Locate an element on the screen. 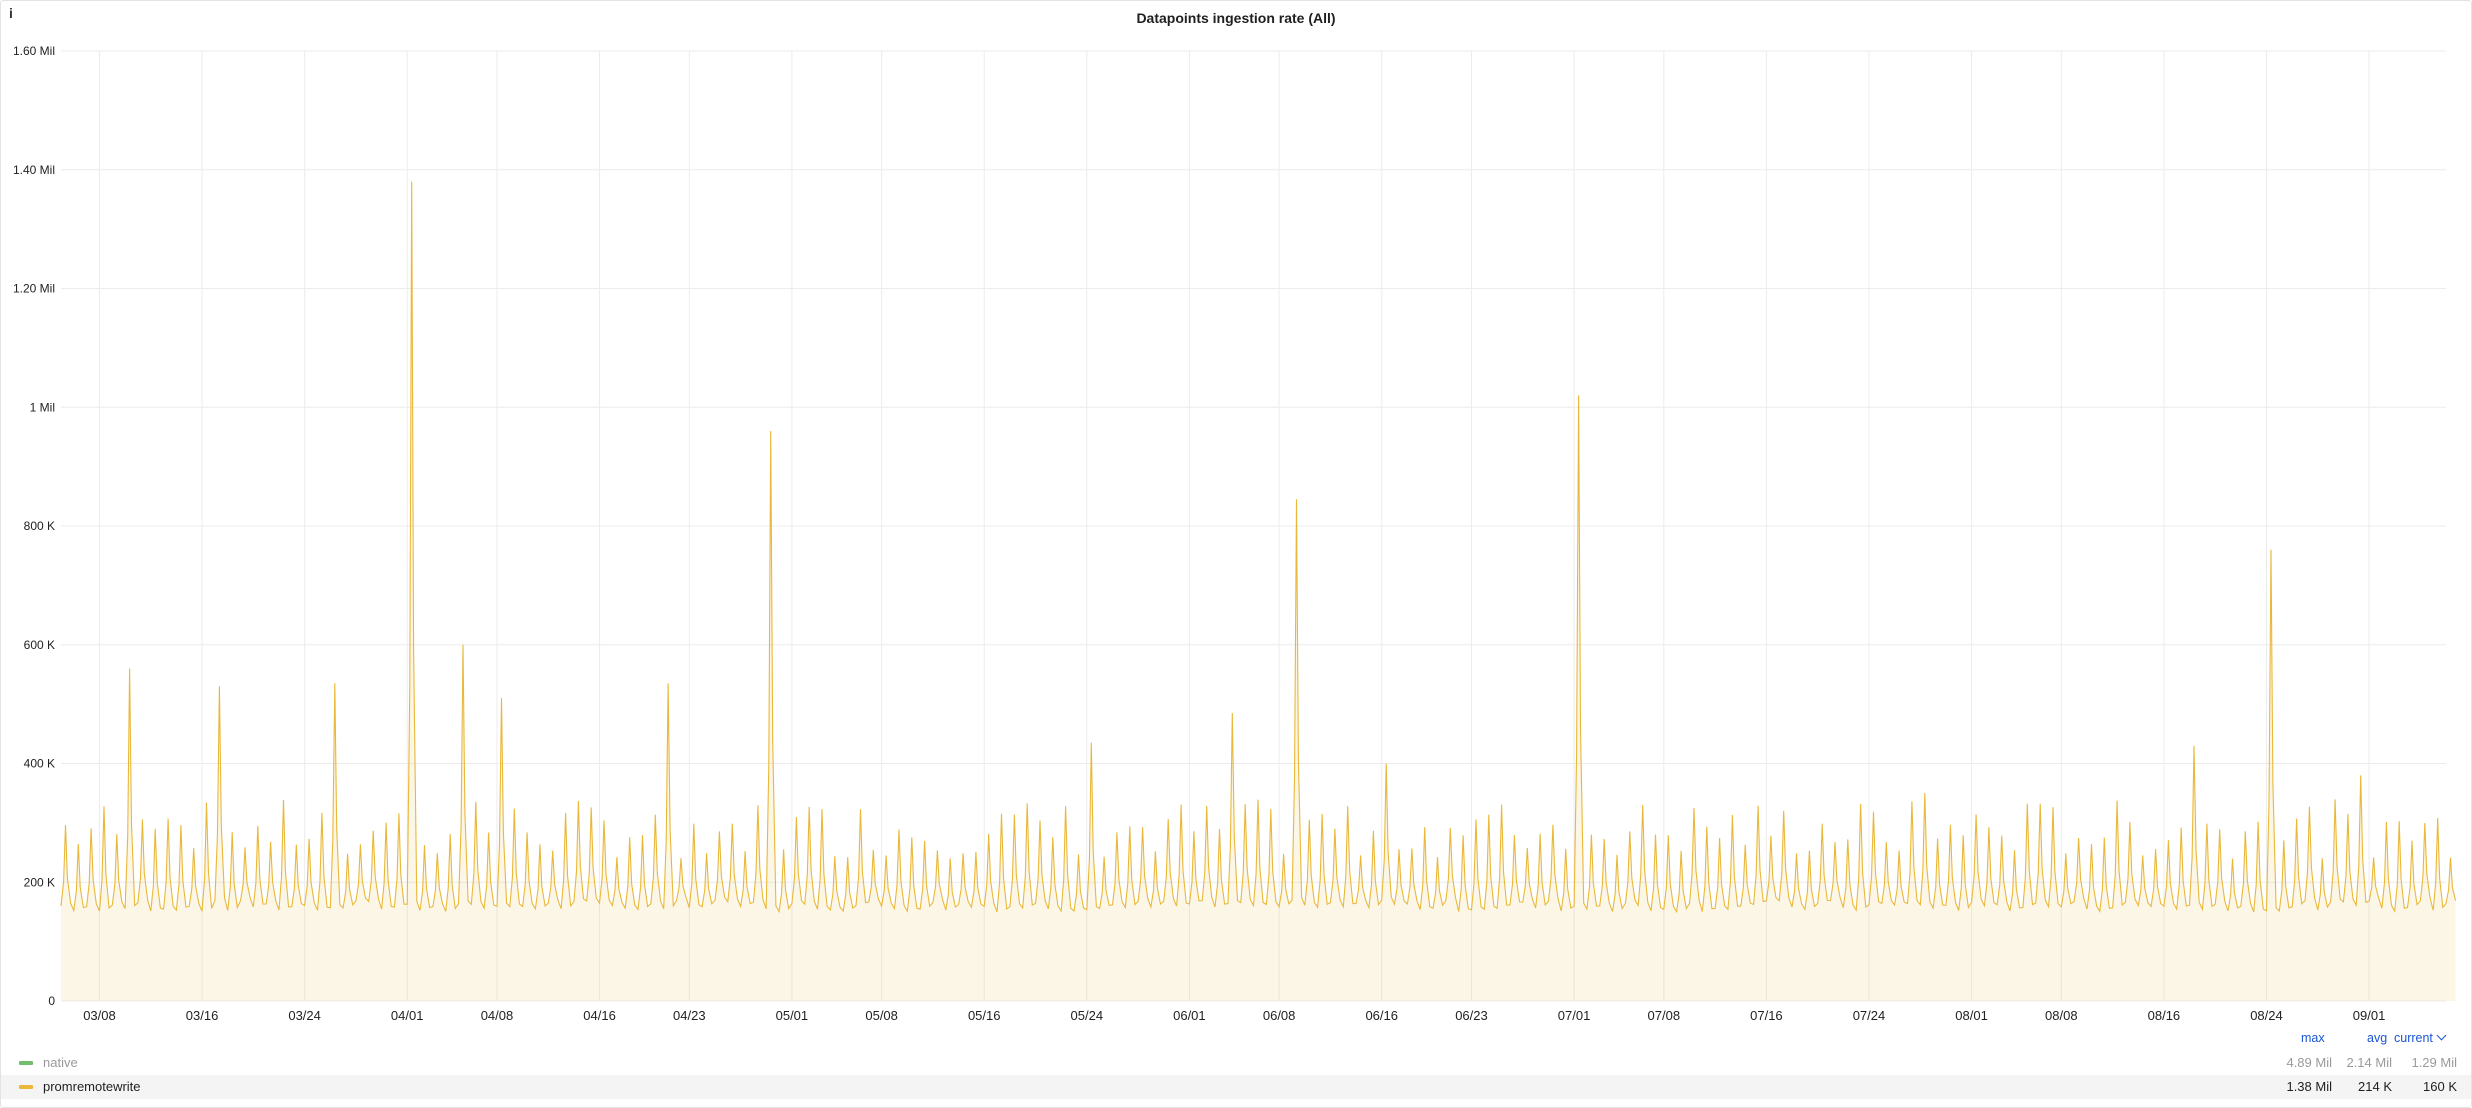 This screenshot has height=1108, width=2472. legend-header-current: current is located at coordinates (2420, 1037).